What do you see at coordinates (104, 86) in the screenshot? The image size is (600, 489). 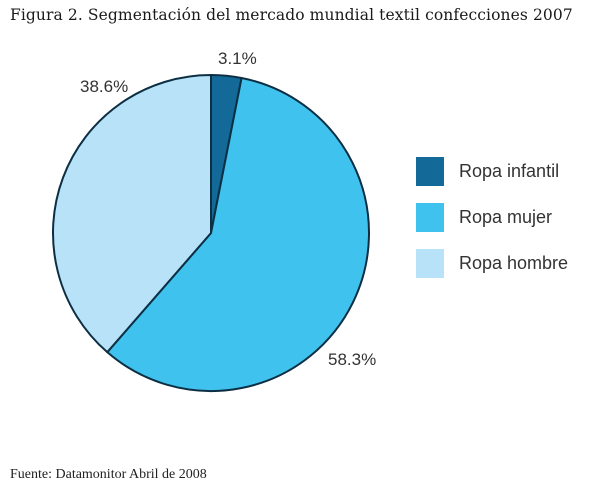 I see `label-hombre: 38.6%` at bounding box center [104, 86].